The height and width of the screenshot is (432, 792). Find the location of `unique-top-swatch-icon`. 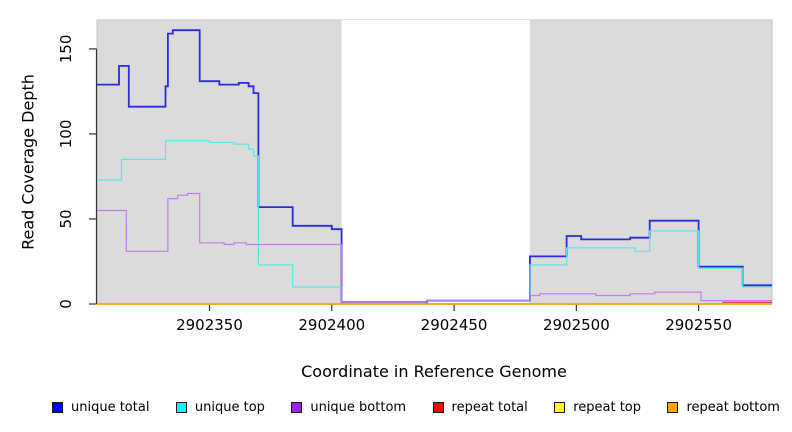

unique-top-swatch-icon is located at coordinates (181, 407).